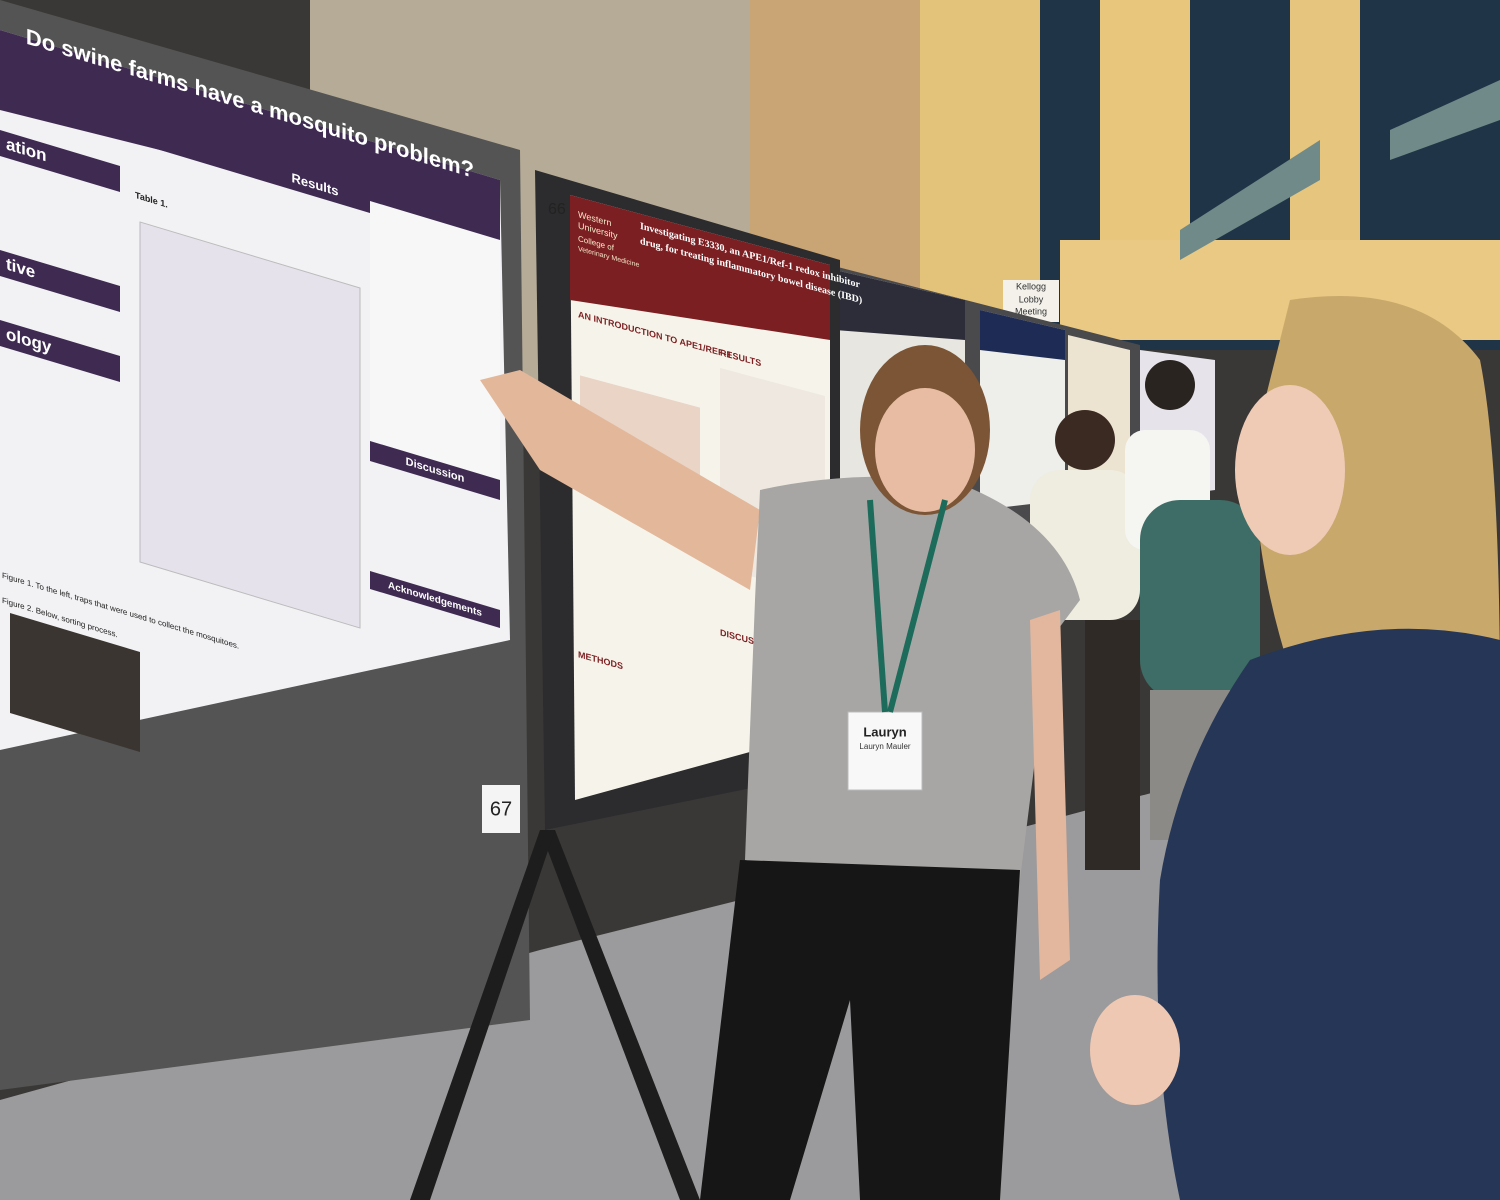 The image size is (1500, 1200). Describe the element at coordinates (1328, 914) in the screenshot. I see `sweater` at that location.